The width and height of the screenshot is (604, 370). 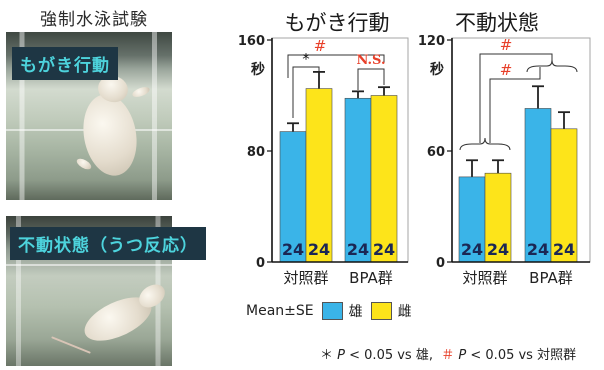 I want to click on footnote-hash-p: P, so click(x=462, y=355).